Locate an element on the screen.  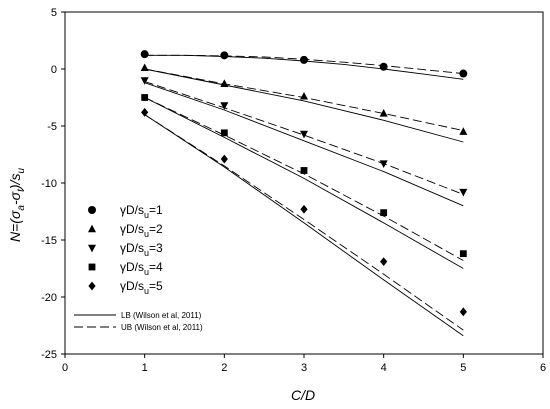
x-tick-label: 5 is located at coordinates (463, 368).